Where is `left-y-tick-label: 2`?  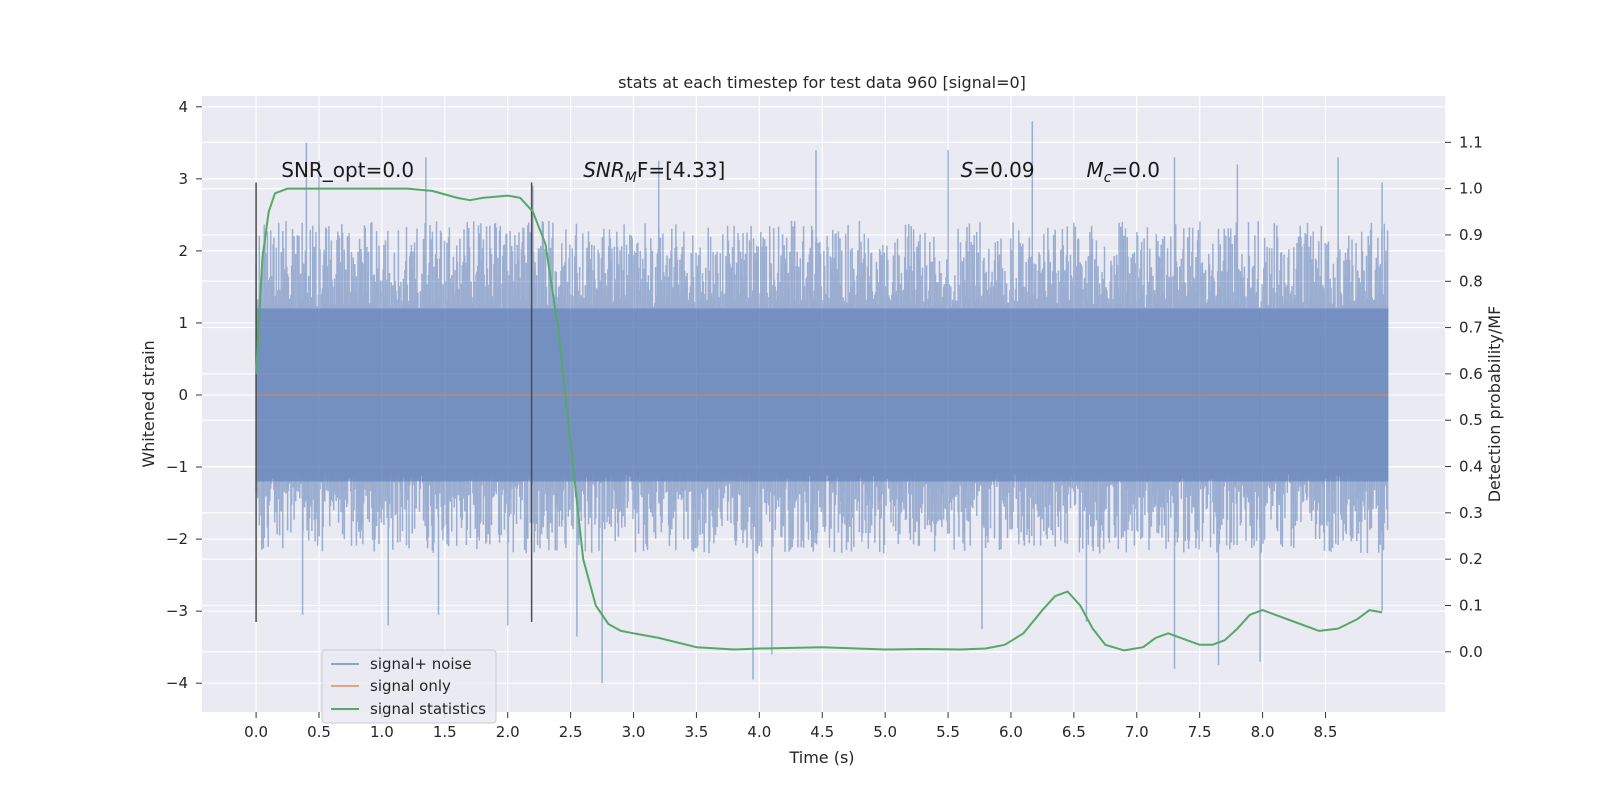
left-y-tick-label: 2 is located at coordinates (183, 251).